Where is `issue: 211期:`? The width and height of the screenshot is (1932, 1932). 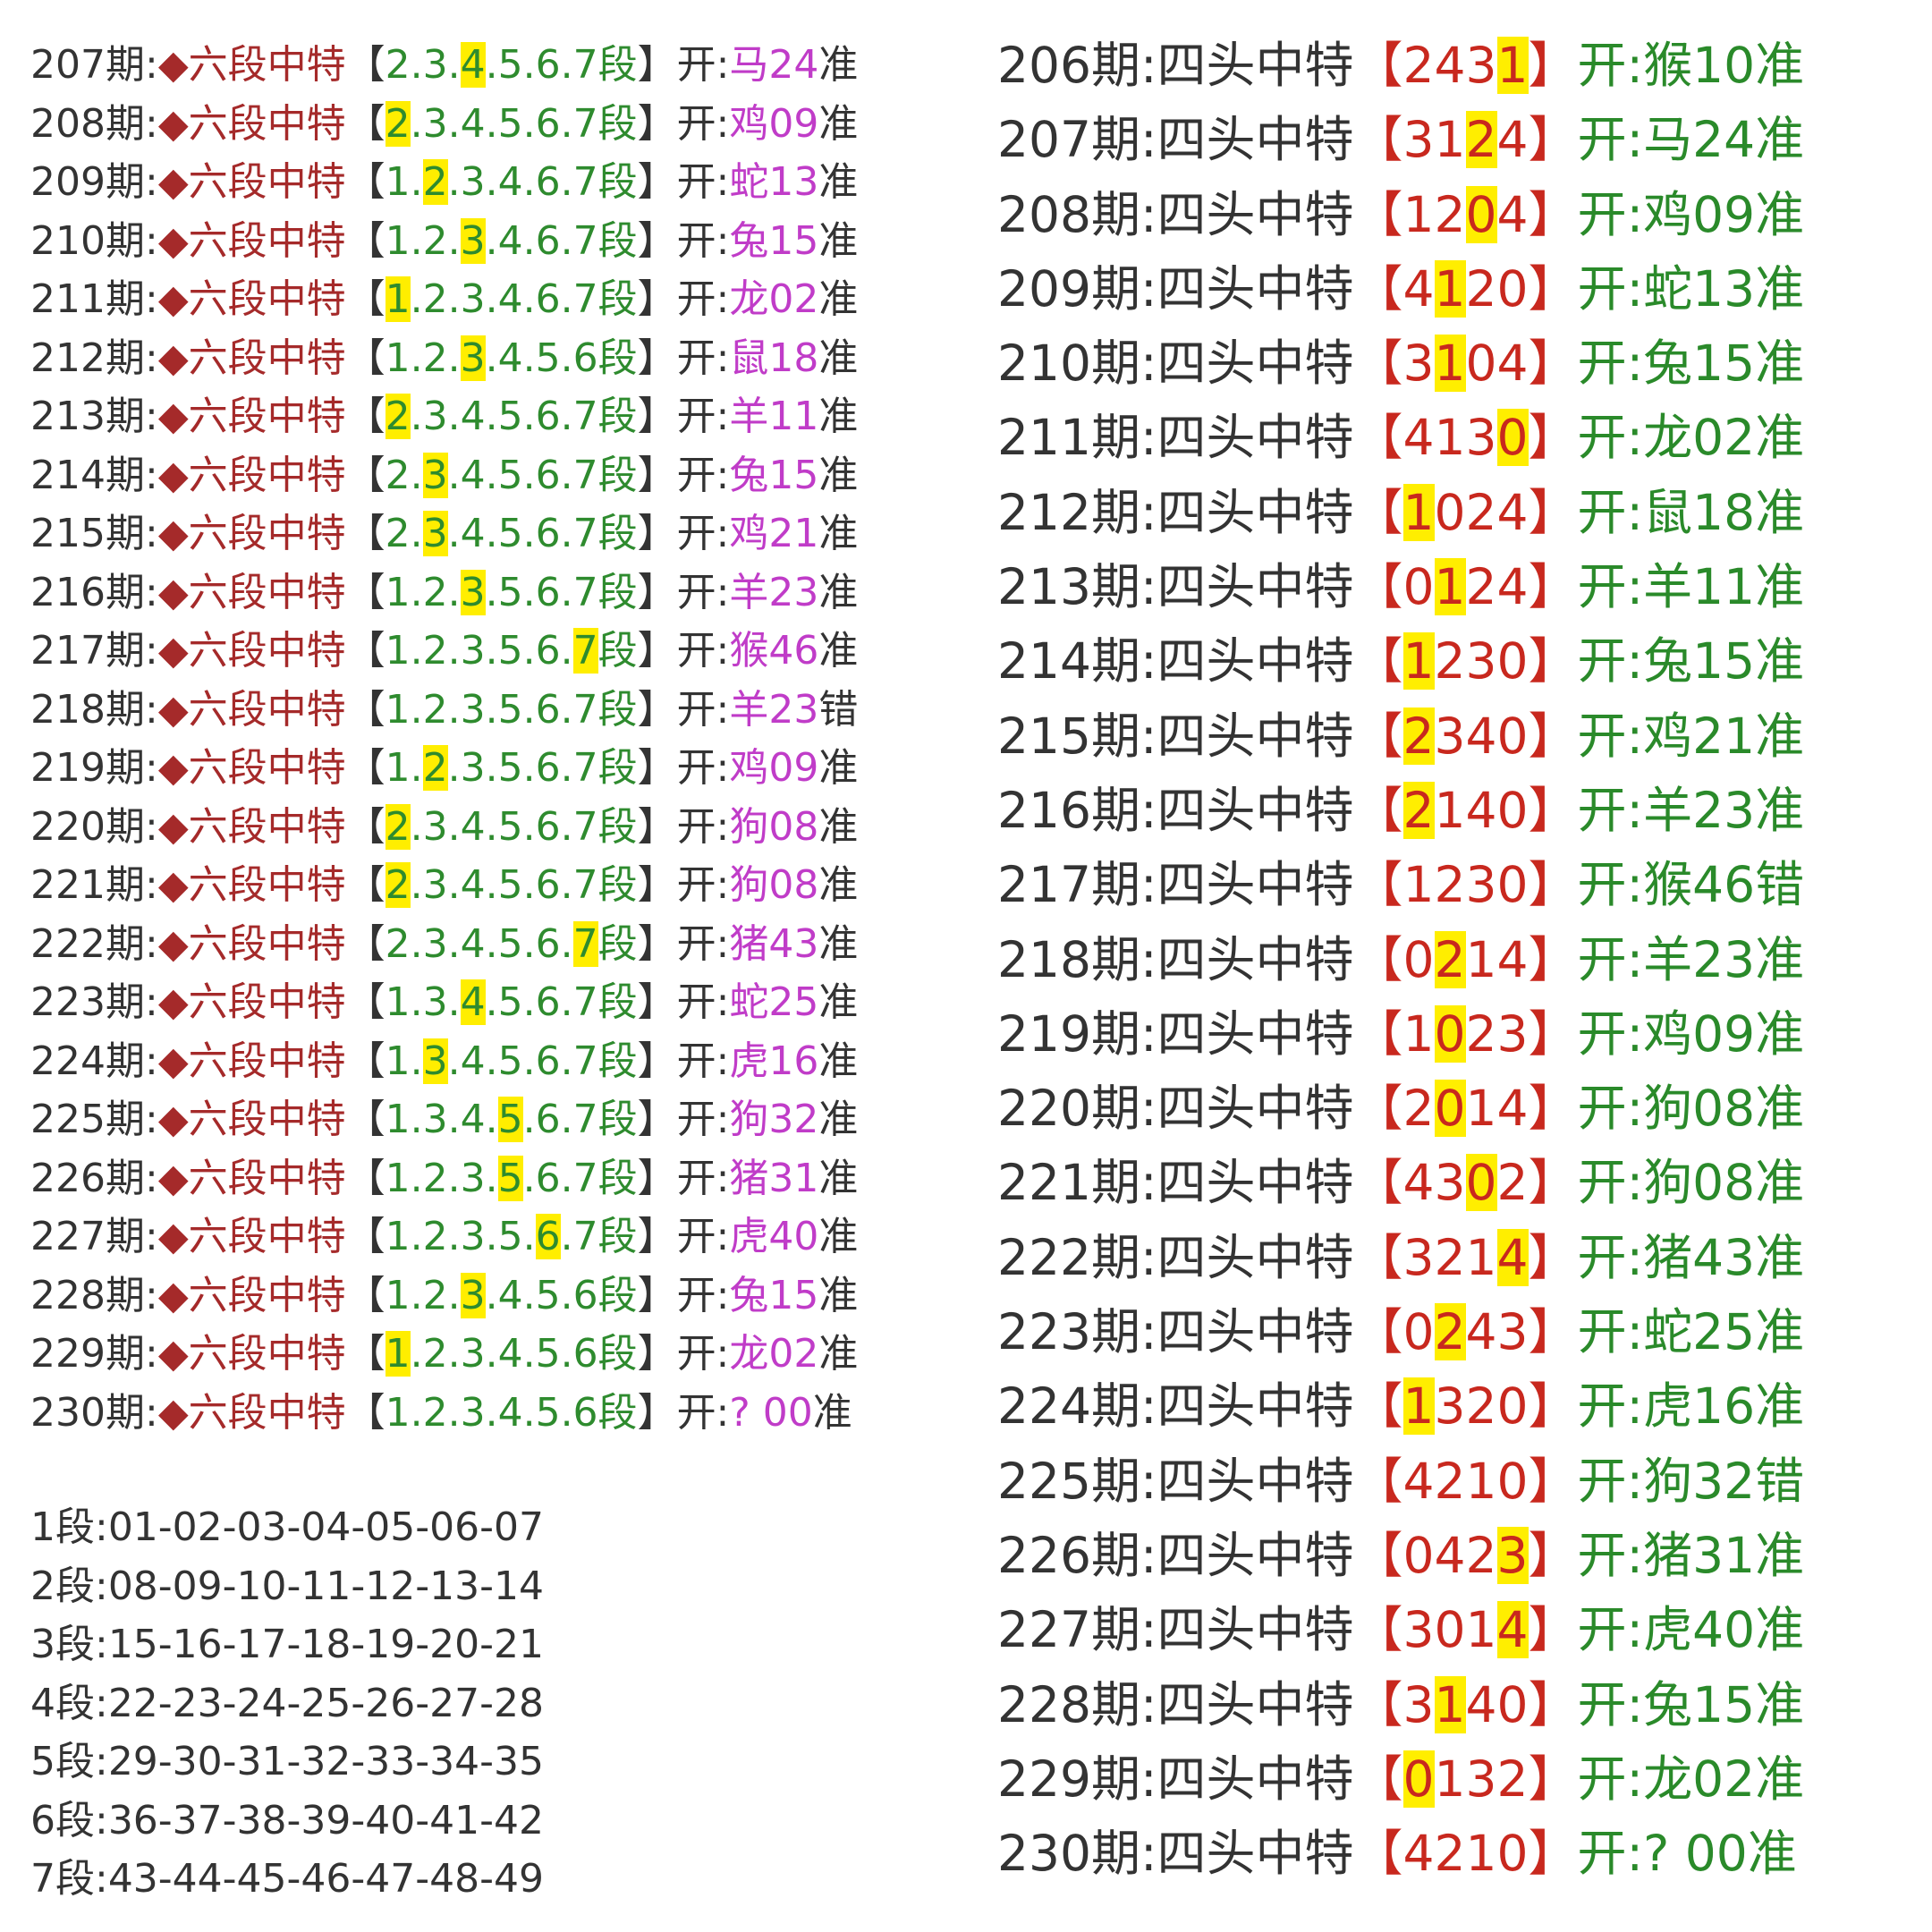
issue: 211期: is located at coordinates (94, 299).